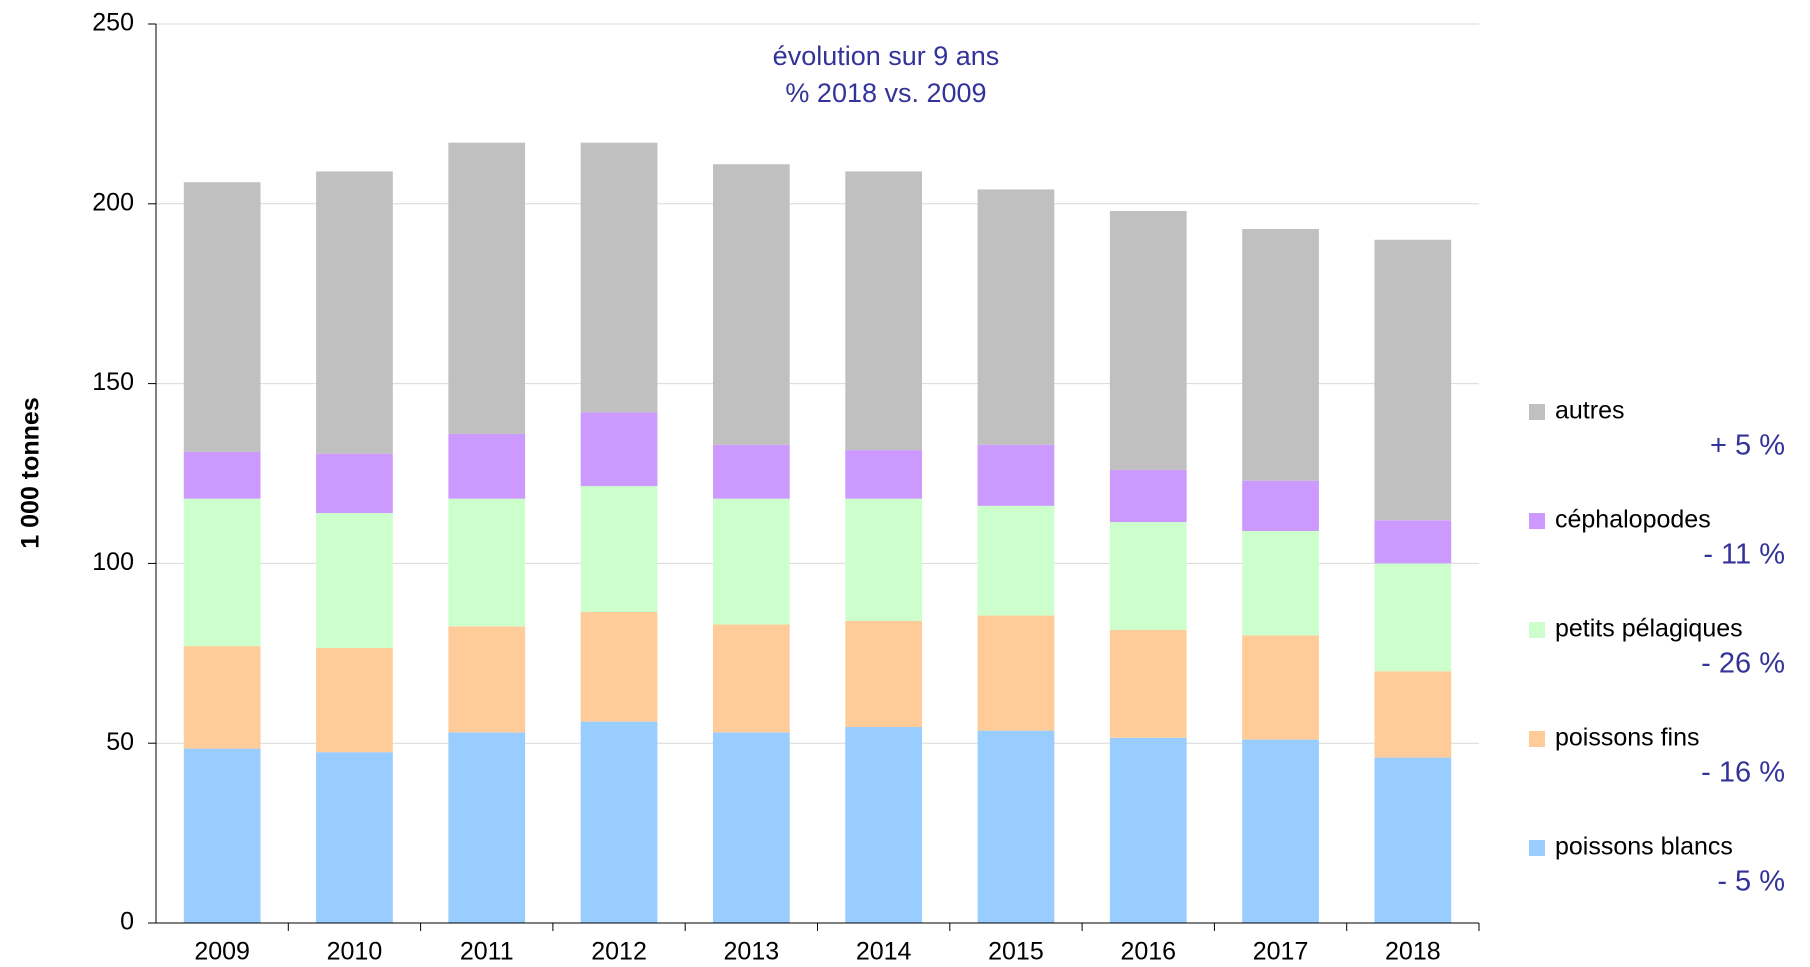  What do you see at coordinates (222, 952) in the screenshot?
I see `x-tick-label: 2009` at bounding box center [222, 952].